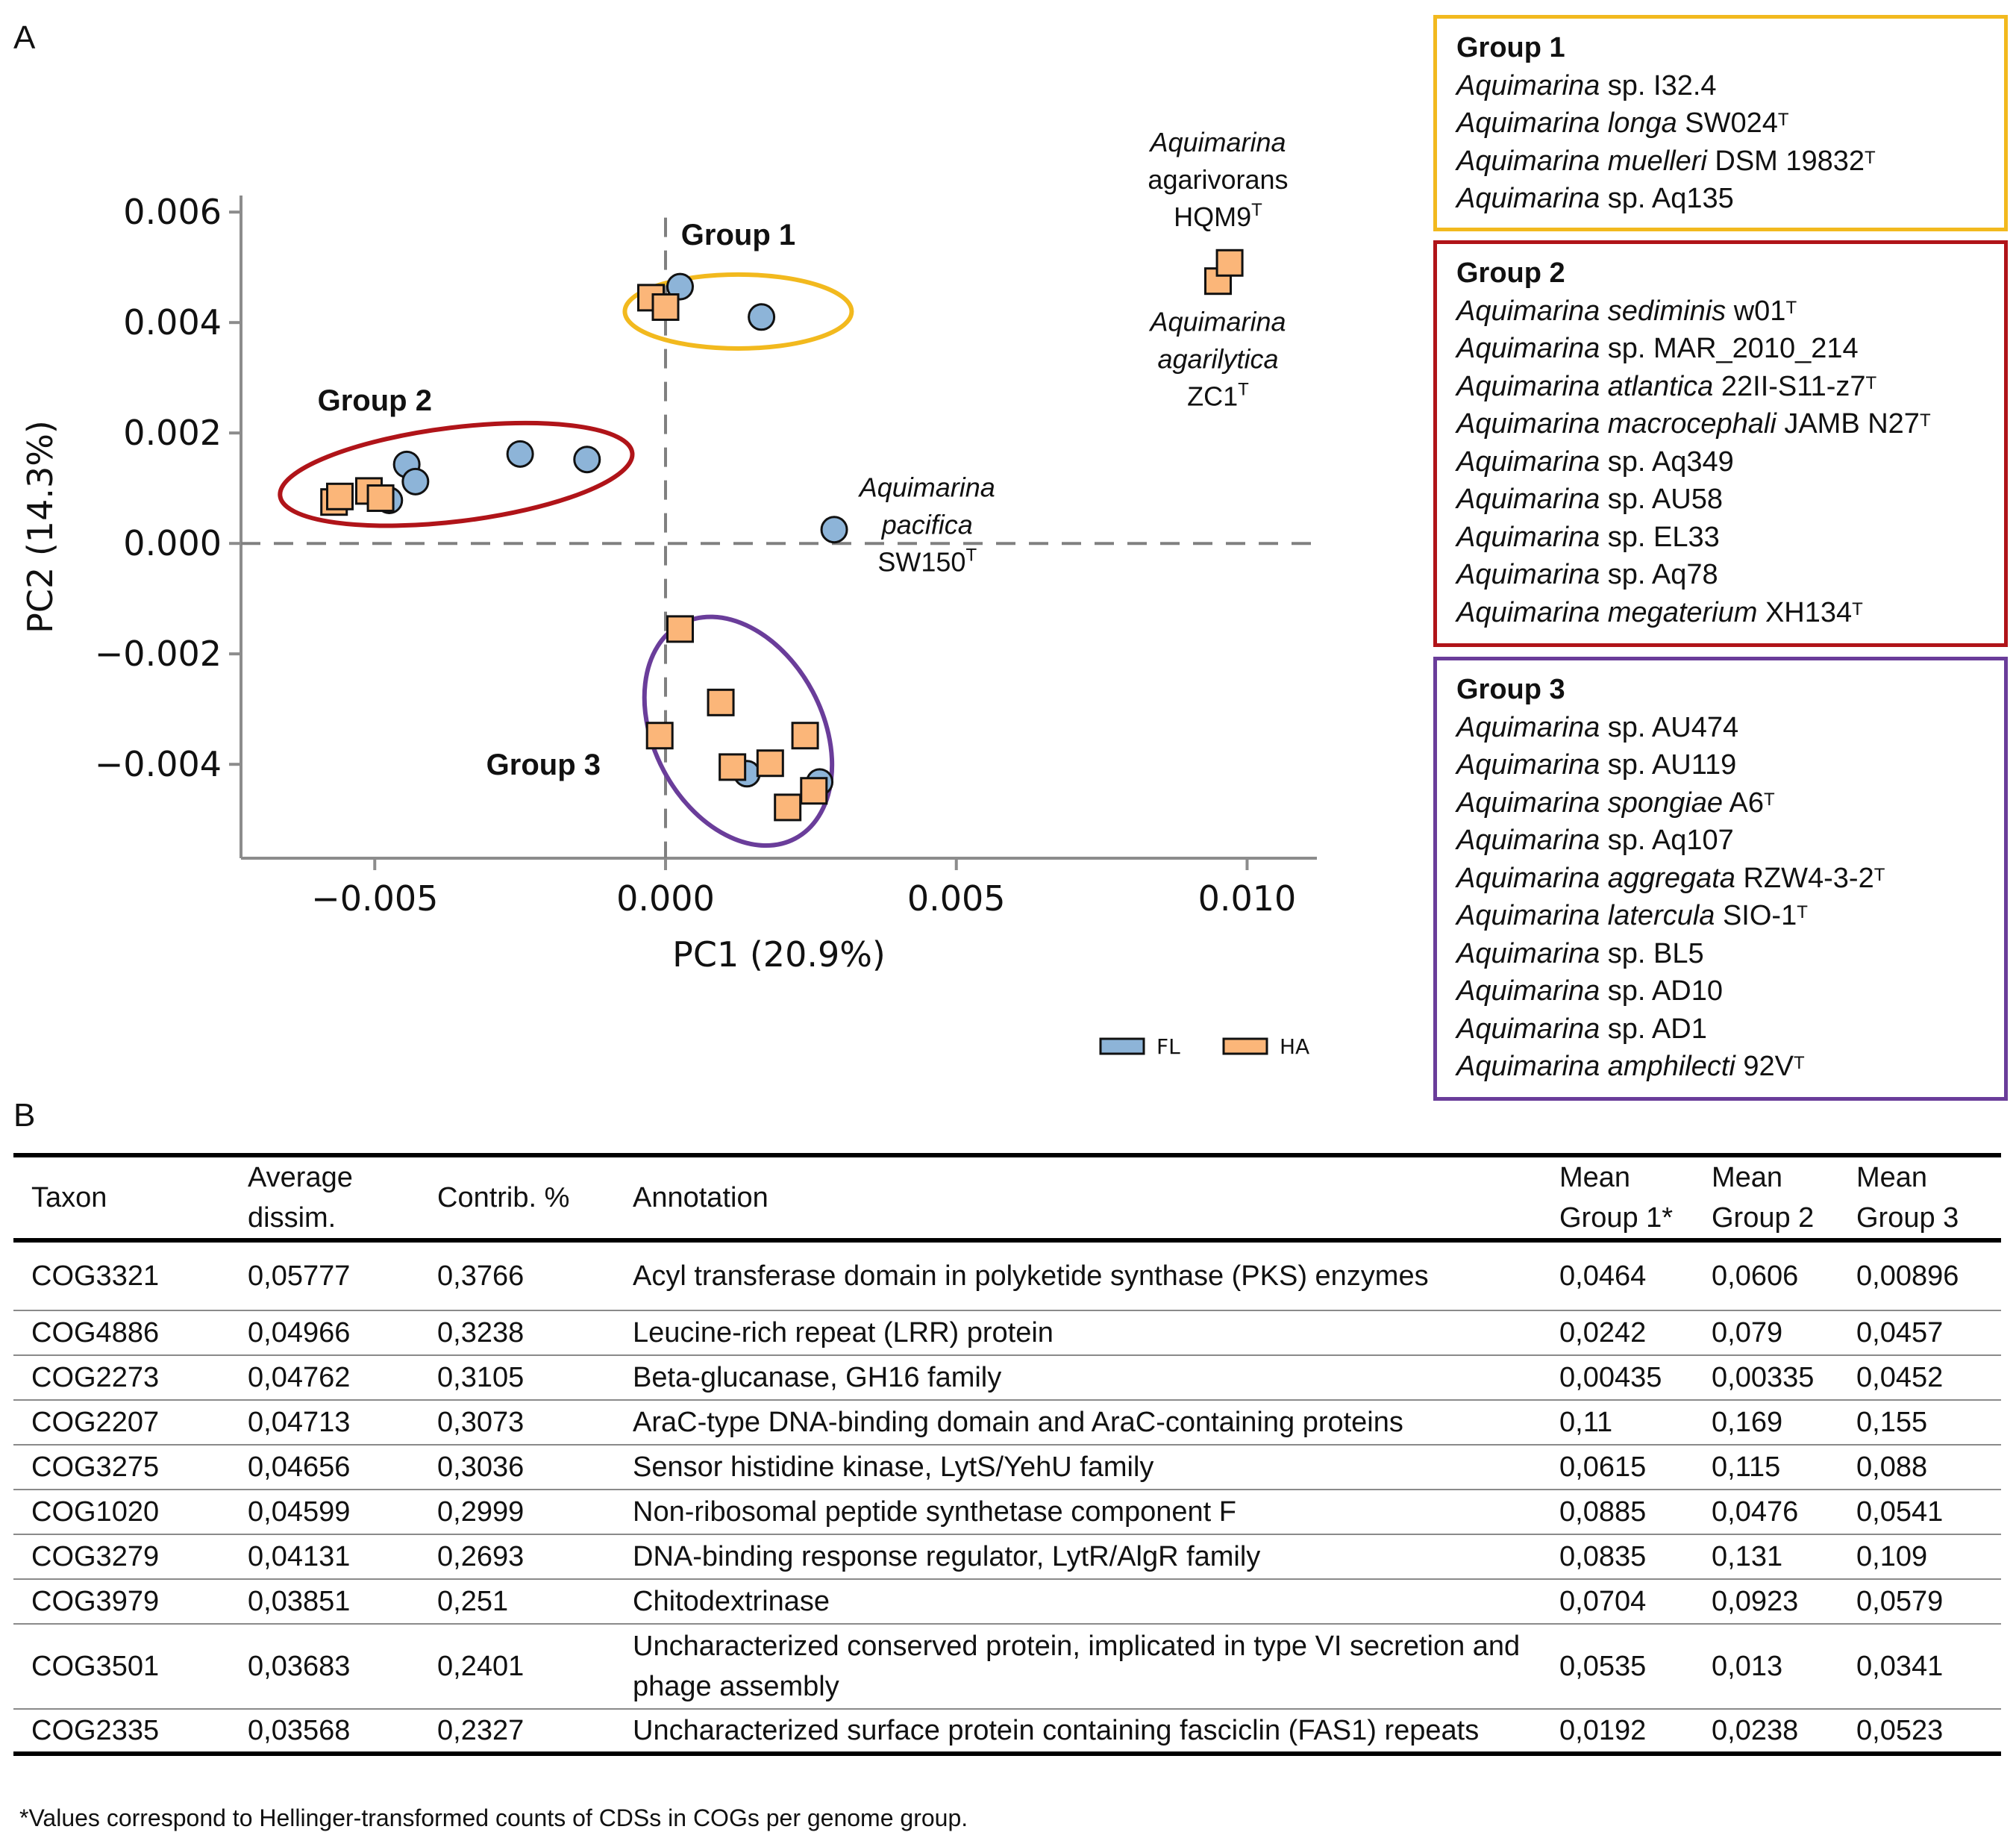 This screenshot has height=1847, width=2016. I want to click on table-cell: 0,04762, so click(299, 1377).